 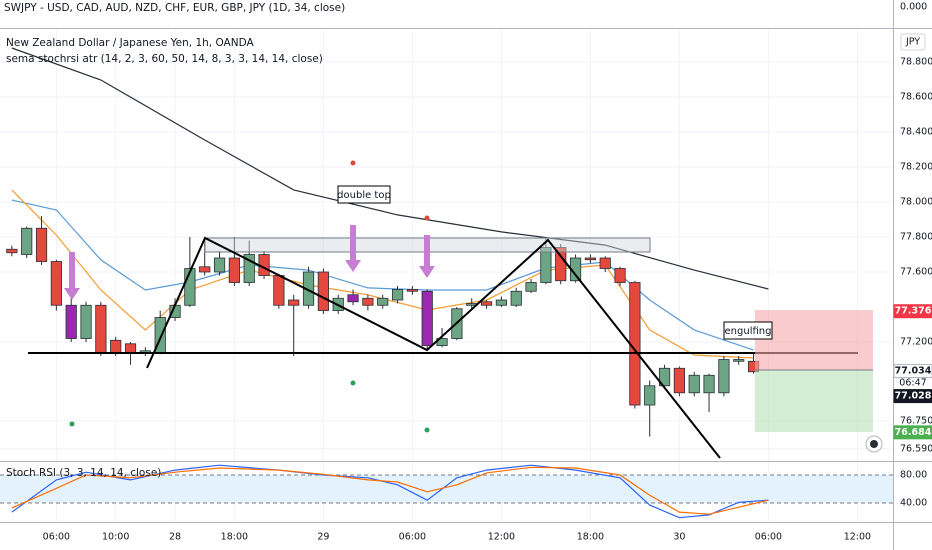 I want to click on y-tick-label: 77.200, so click(x=916, y=342).